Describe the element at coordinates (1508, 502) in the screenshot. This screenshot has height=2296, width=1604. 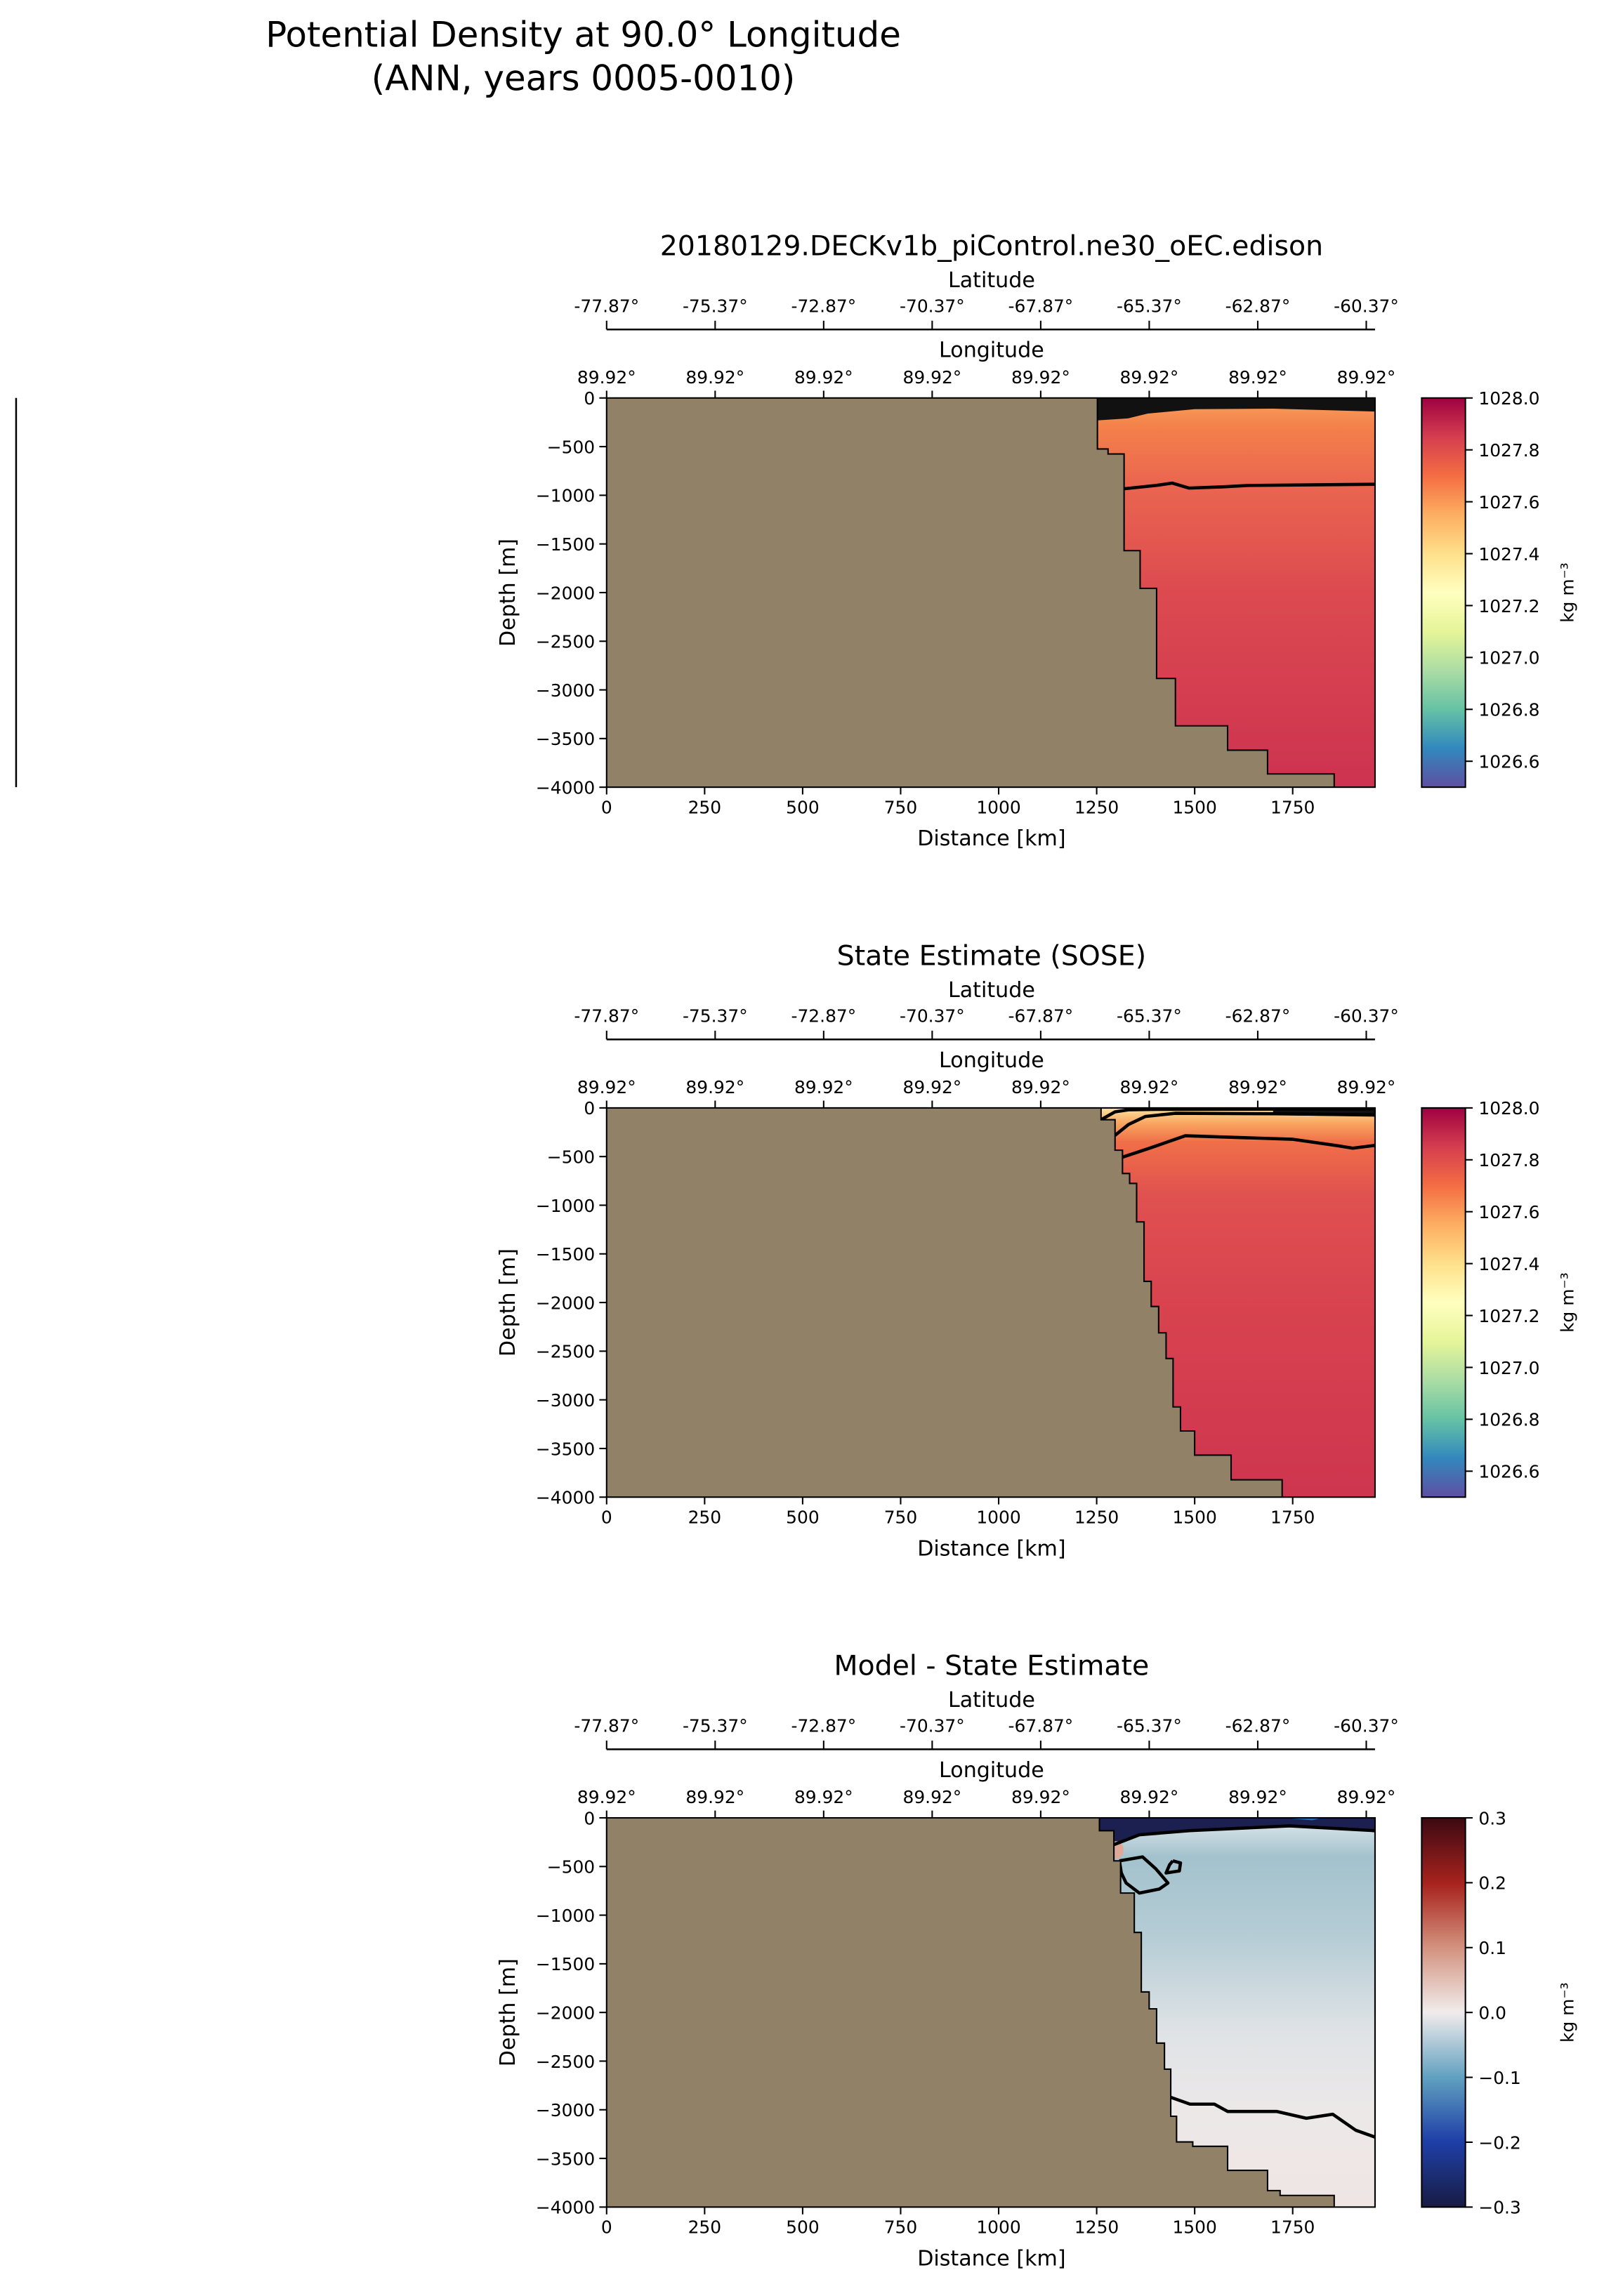
I see `colorbar-tick-label: 1027.6` at that location.